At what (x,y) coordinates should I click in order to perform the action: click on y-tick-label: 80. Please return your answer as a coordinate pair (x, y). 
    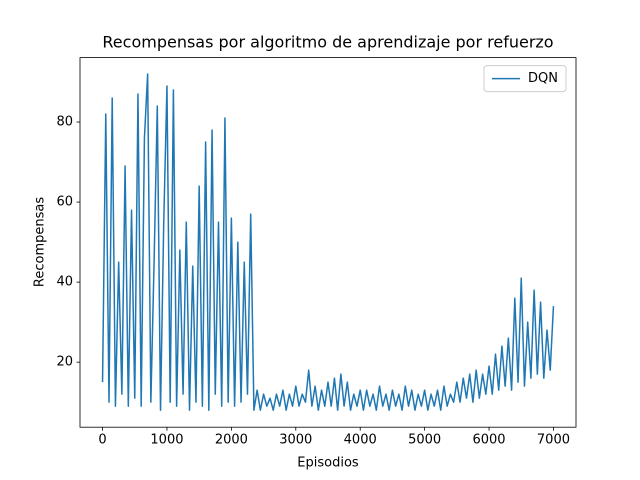
    Looking at the image, I should click on (64, 122).